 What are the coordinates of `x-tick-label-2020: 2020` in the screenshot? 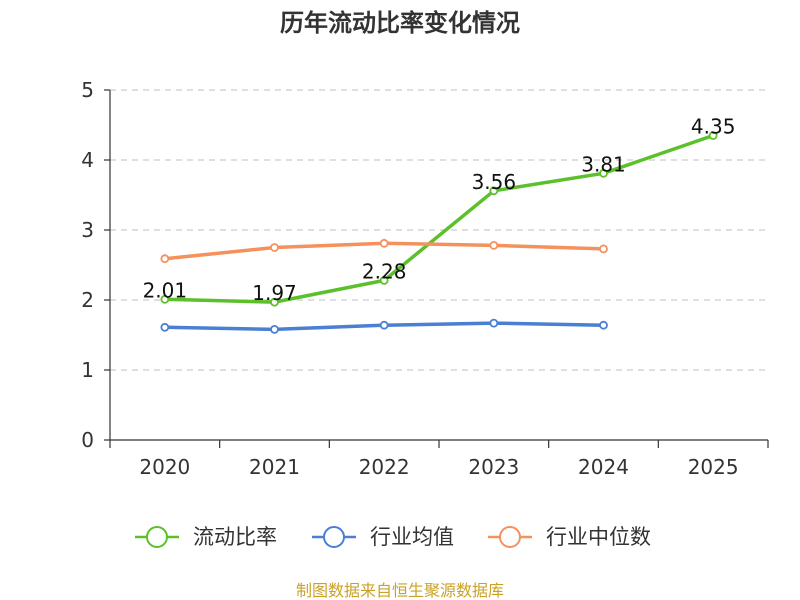 It's located at (164, 467).